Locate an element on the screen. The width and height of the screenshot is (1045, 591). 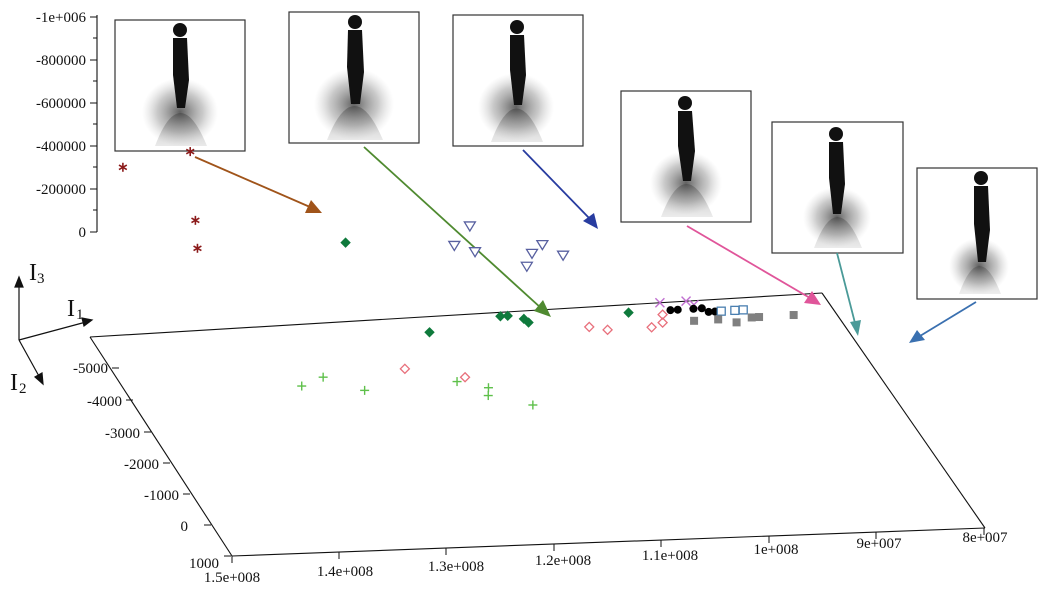
vertical-tick-label: -1e+006 is located at coordinates (61, 18).